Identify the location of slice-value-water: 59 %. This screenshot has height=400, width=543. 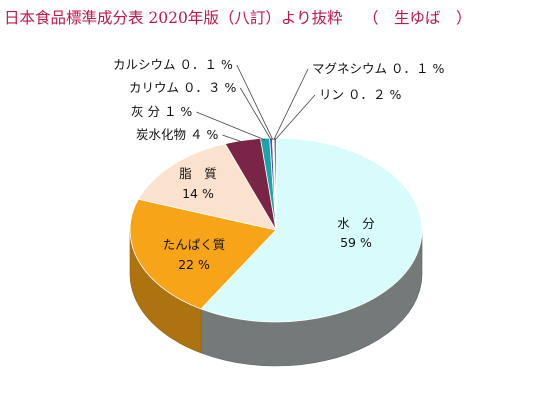
(356, 242).